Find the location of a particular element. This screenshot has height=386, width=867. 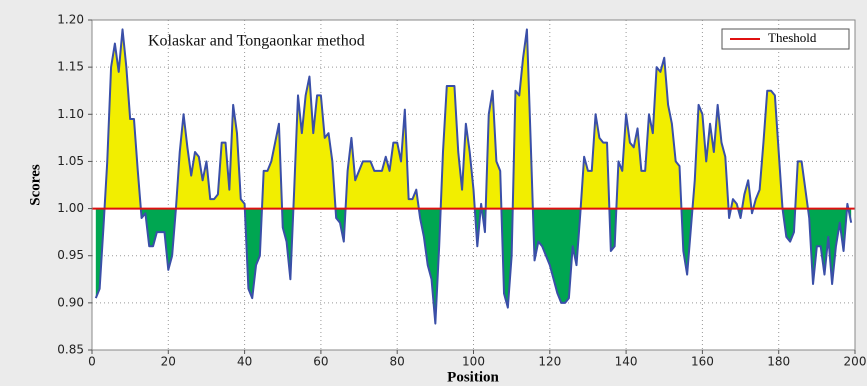

y-tick-label: 1.15 is located at coordinates (70, 67).